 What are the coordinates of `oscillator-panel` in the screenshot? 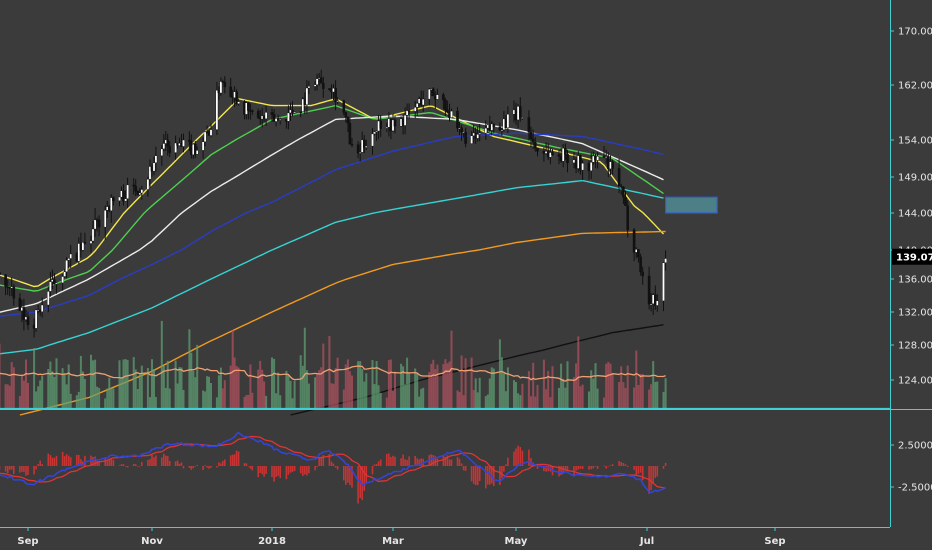 It's located at (333, 467).